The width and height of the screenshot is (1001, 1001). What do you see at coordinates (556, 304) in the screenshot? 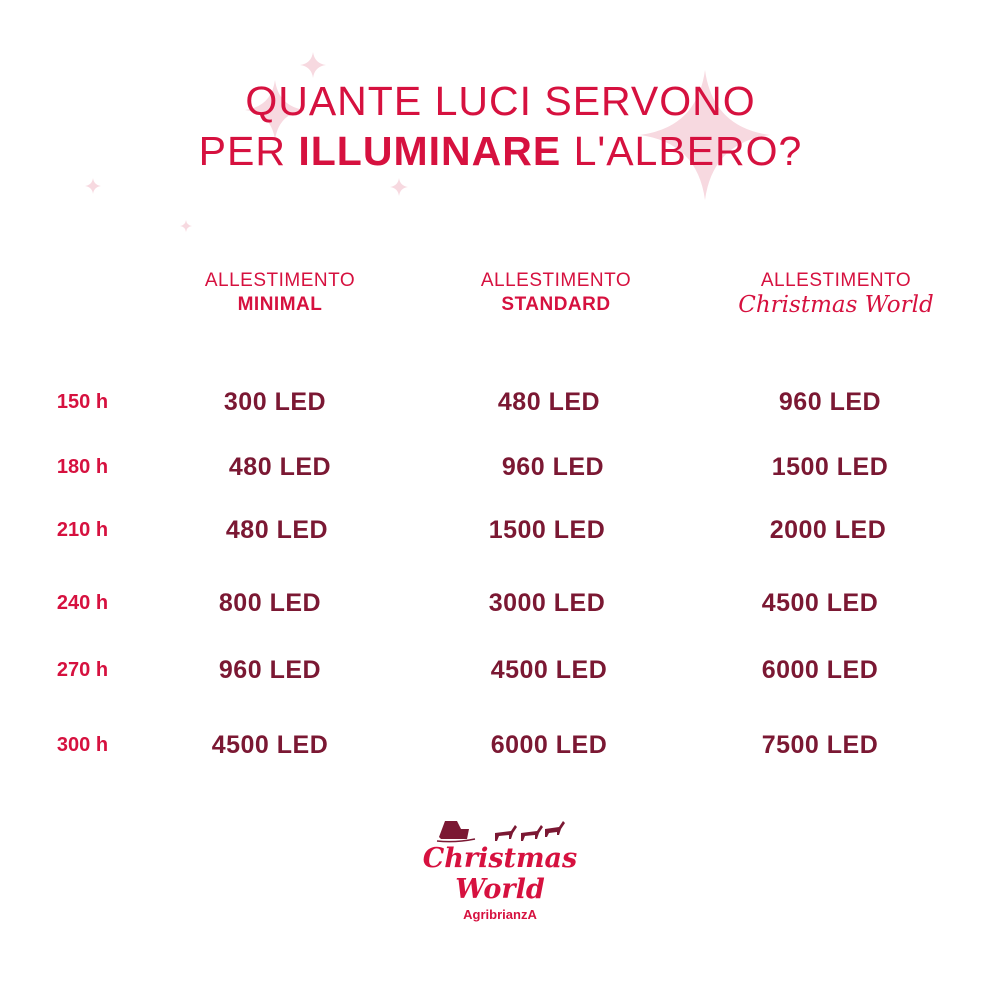
I see `column-header-line2: STANDARD` at bounding box center [556, 304].